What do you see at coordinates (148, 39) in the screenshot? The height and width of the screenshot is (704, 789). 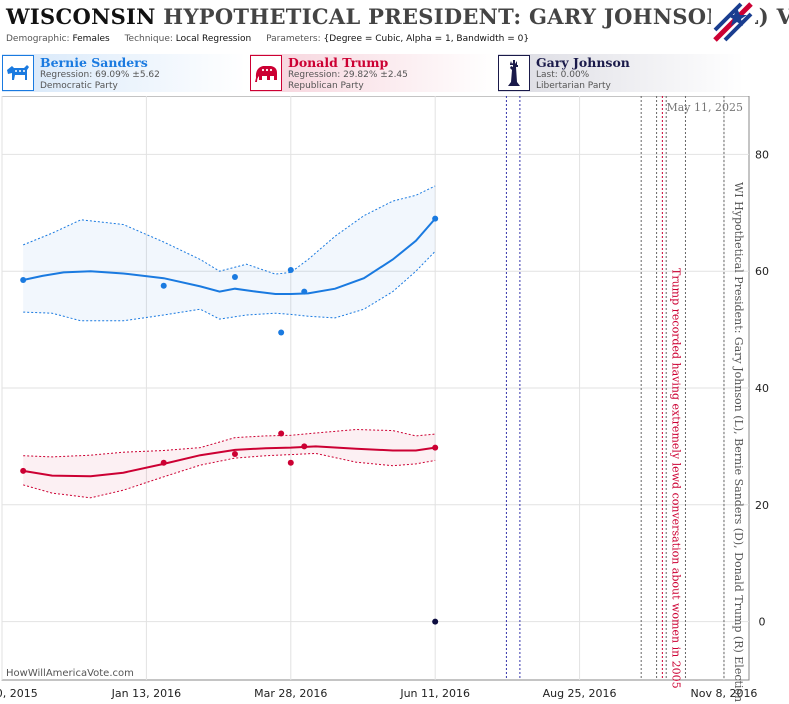 I see `technique-label: Technique:` at bounding box center [148, 39].